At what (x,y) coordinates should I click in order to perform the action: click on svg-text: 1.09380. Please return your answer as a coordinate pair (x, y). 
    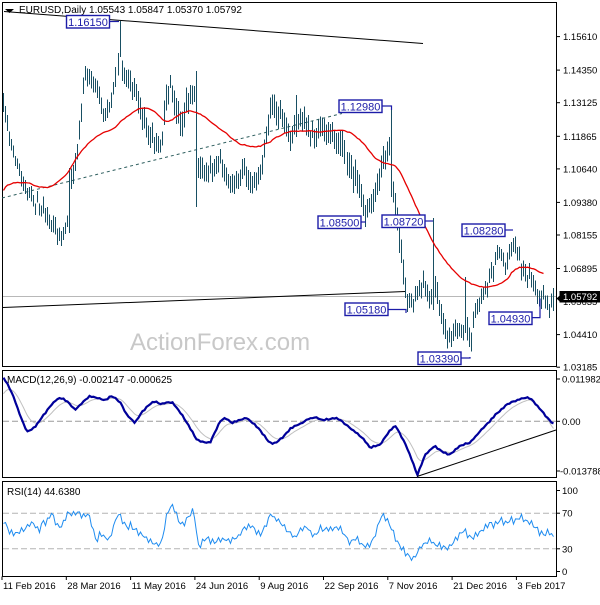
    Looking at the image, I should click on (580, 203).